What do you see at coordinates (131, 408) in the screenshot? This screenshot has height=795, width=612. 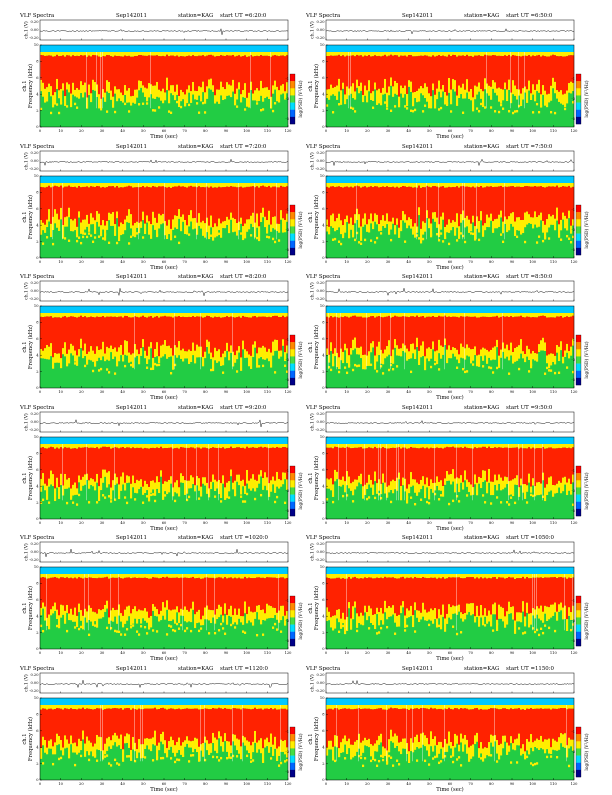 I see `panel-date: Sep142011` at bounding box center [131, 408].